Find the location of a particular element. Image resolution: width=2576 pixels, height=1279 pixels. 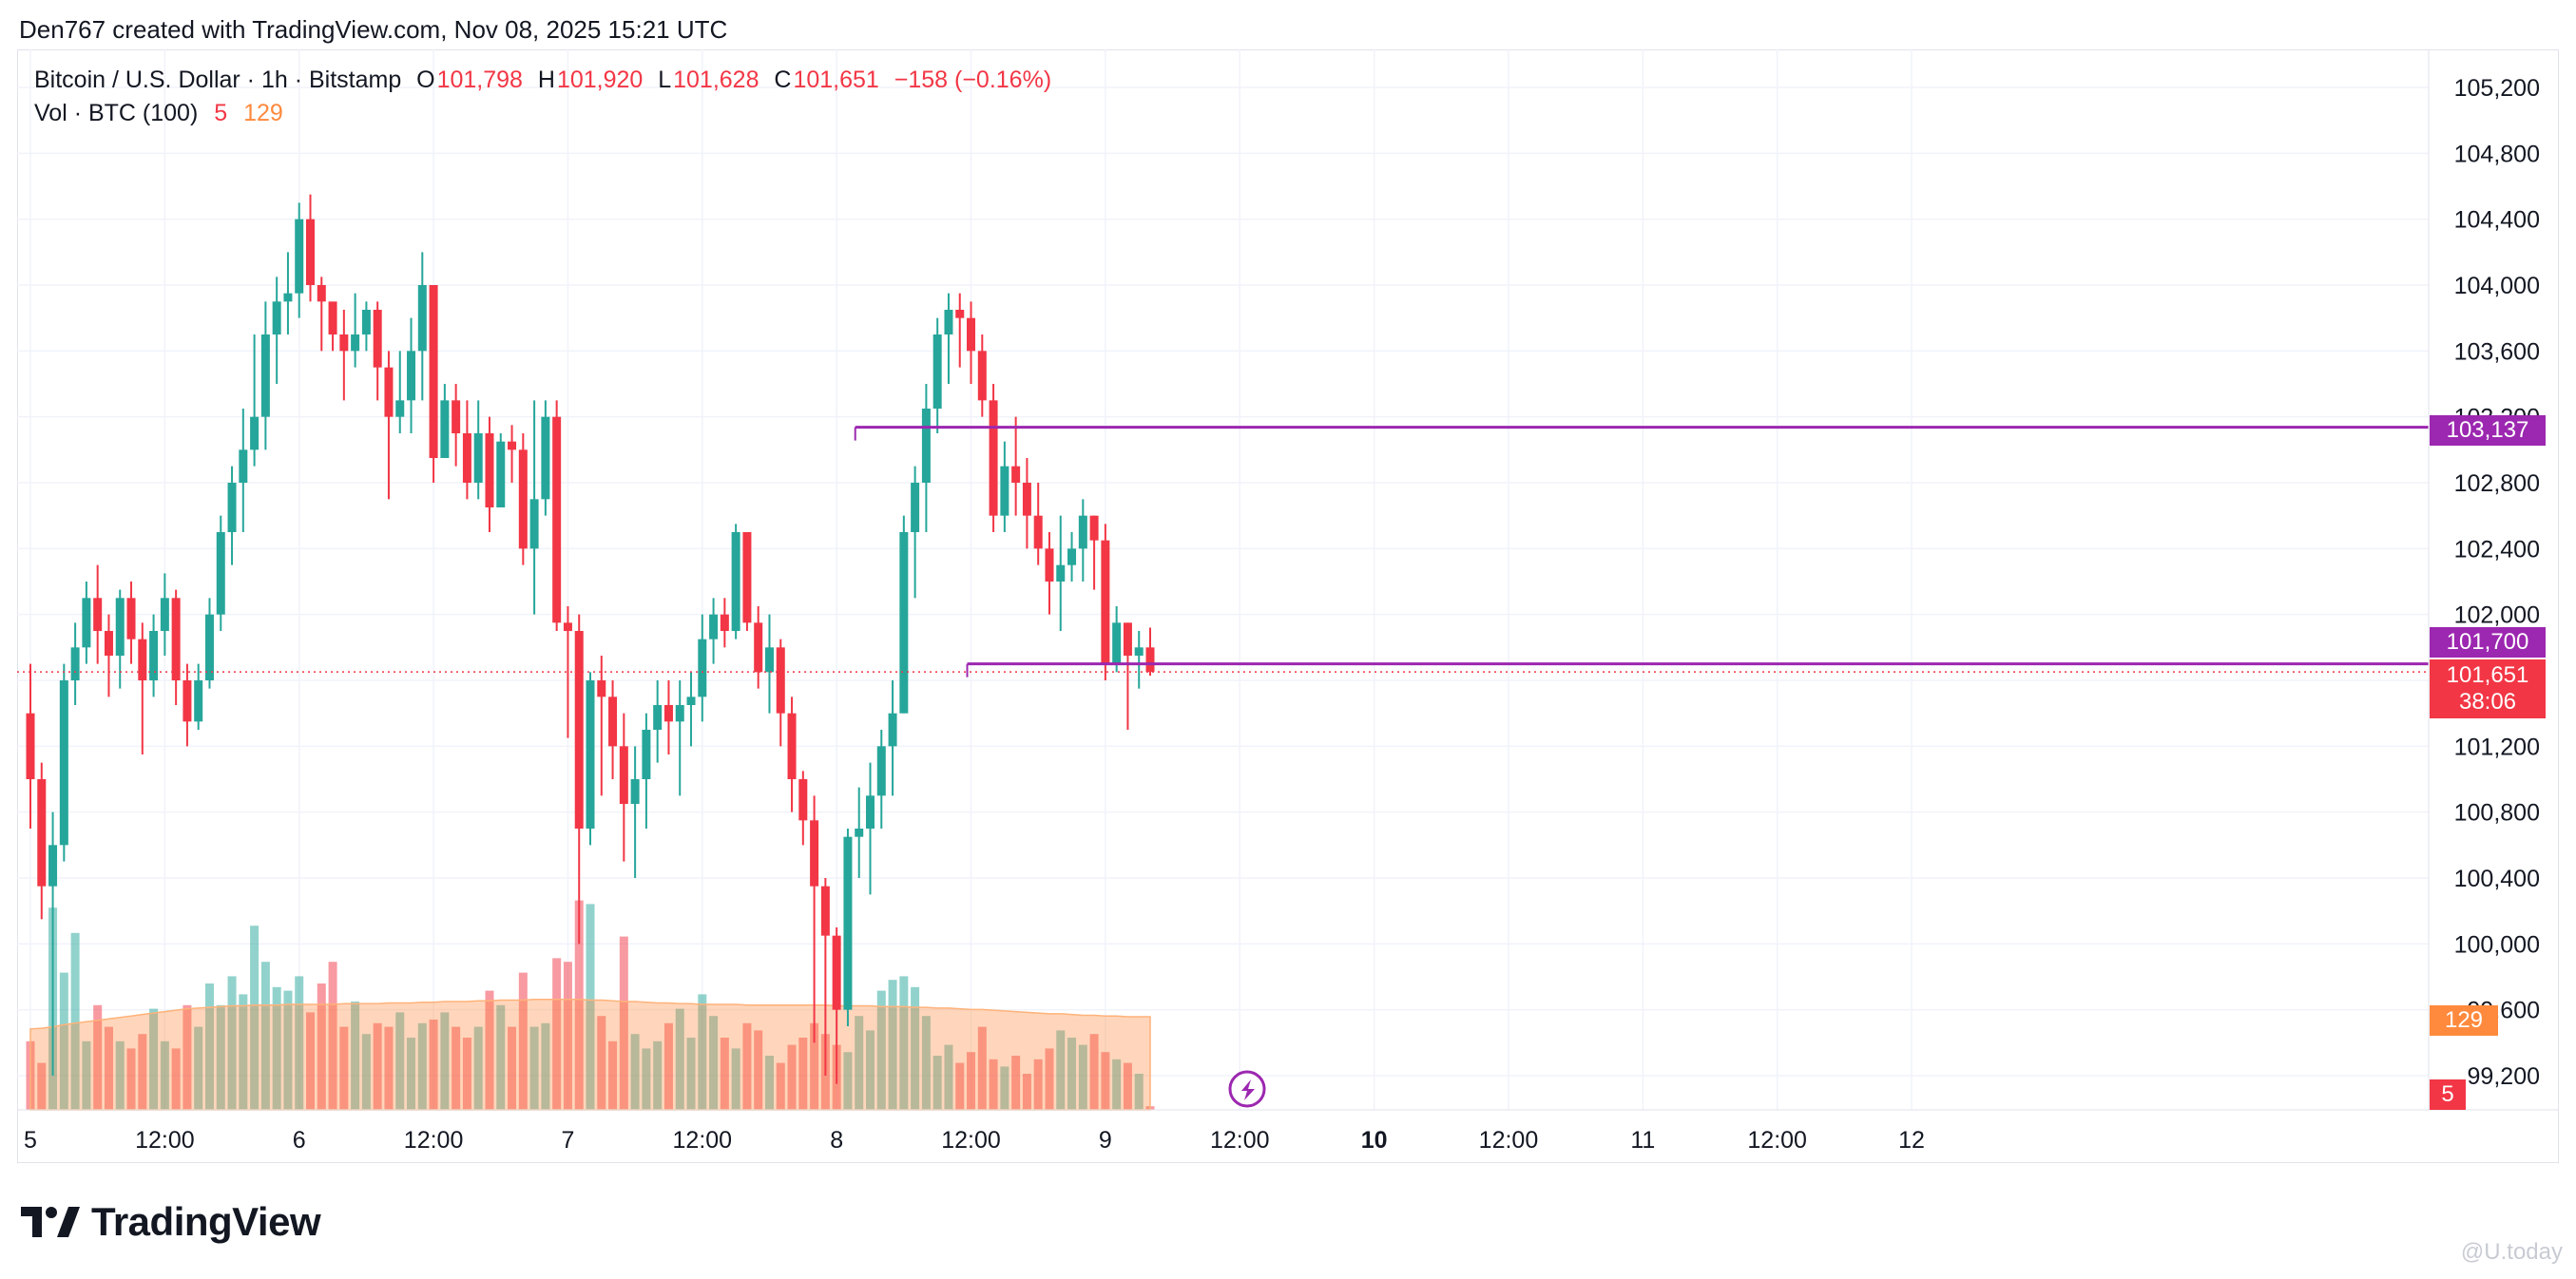

time-tick-label: 8 is located at coordinates (836, 1140).